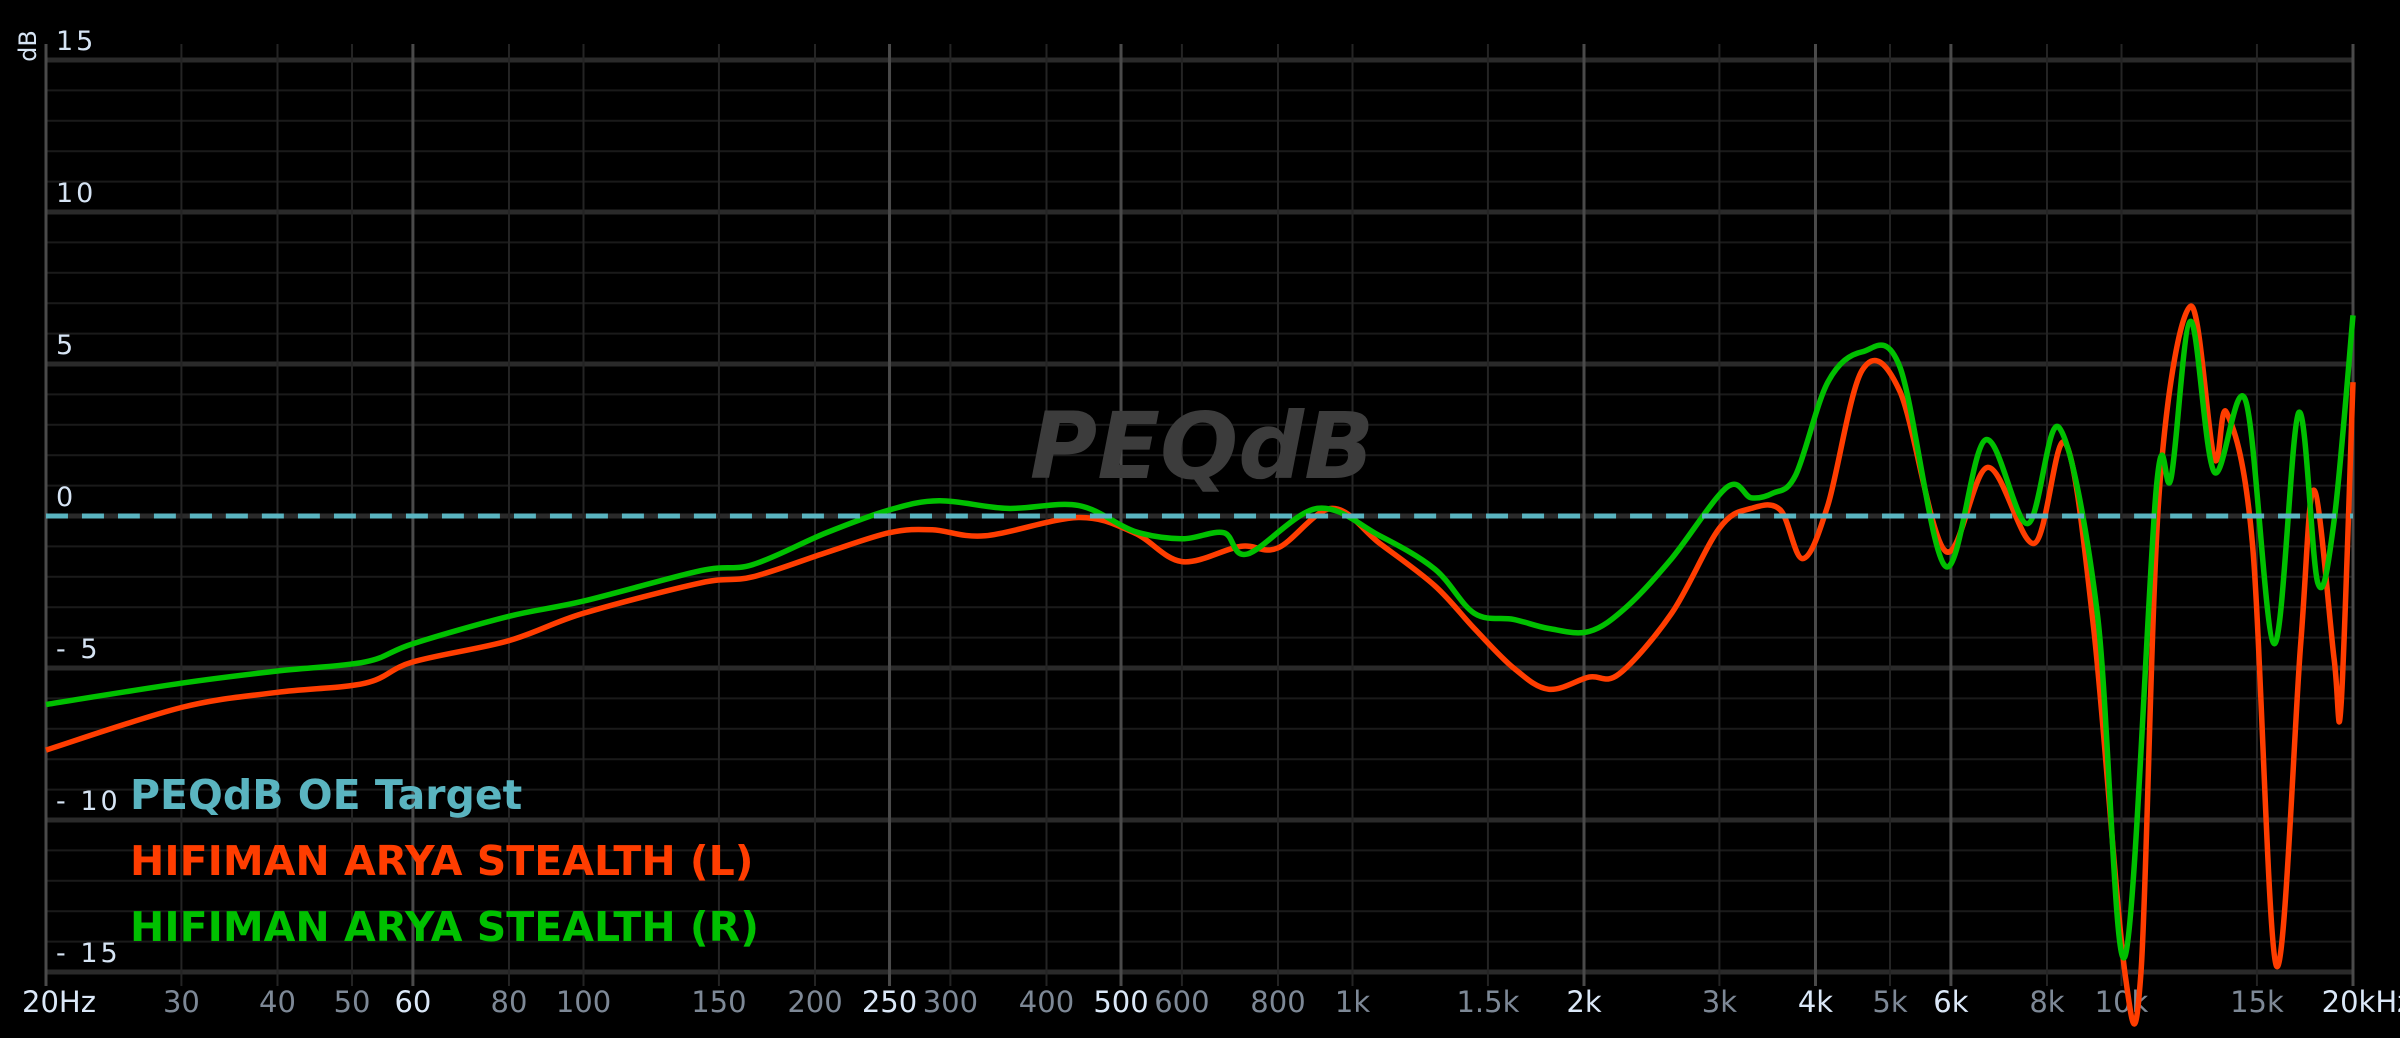 The height and width of the screenshot is (1038, 2400). Describe the element at coordinates (1277, 1002) in the screenshot. I see `x-tick-label: 800` at that location.